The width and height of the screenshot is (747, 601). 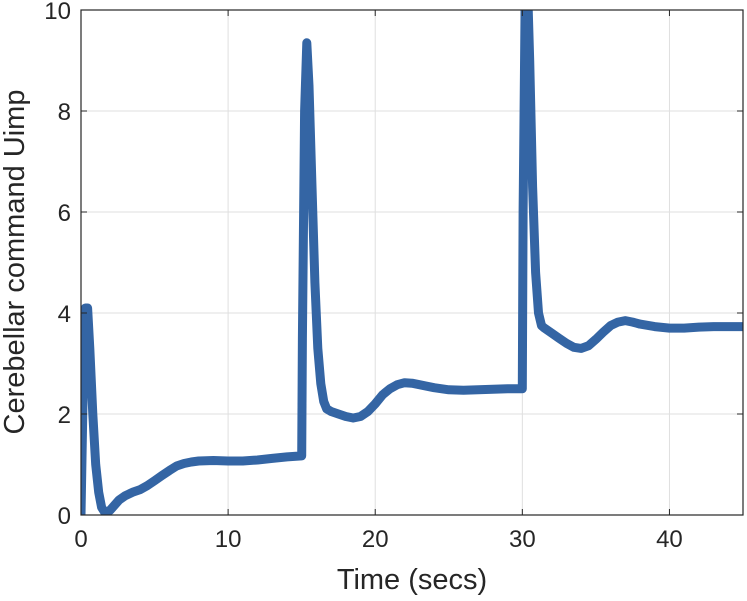 What do you see at coordinates (412, 580) in the screenshot?
I see `x-axis-label: Time (secs)` at bounding box center [412, 580].